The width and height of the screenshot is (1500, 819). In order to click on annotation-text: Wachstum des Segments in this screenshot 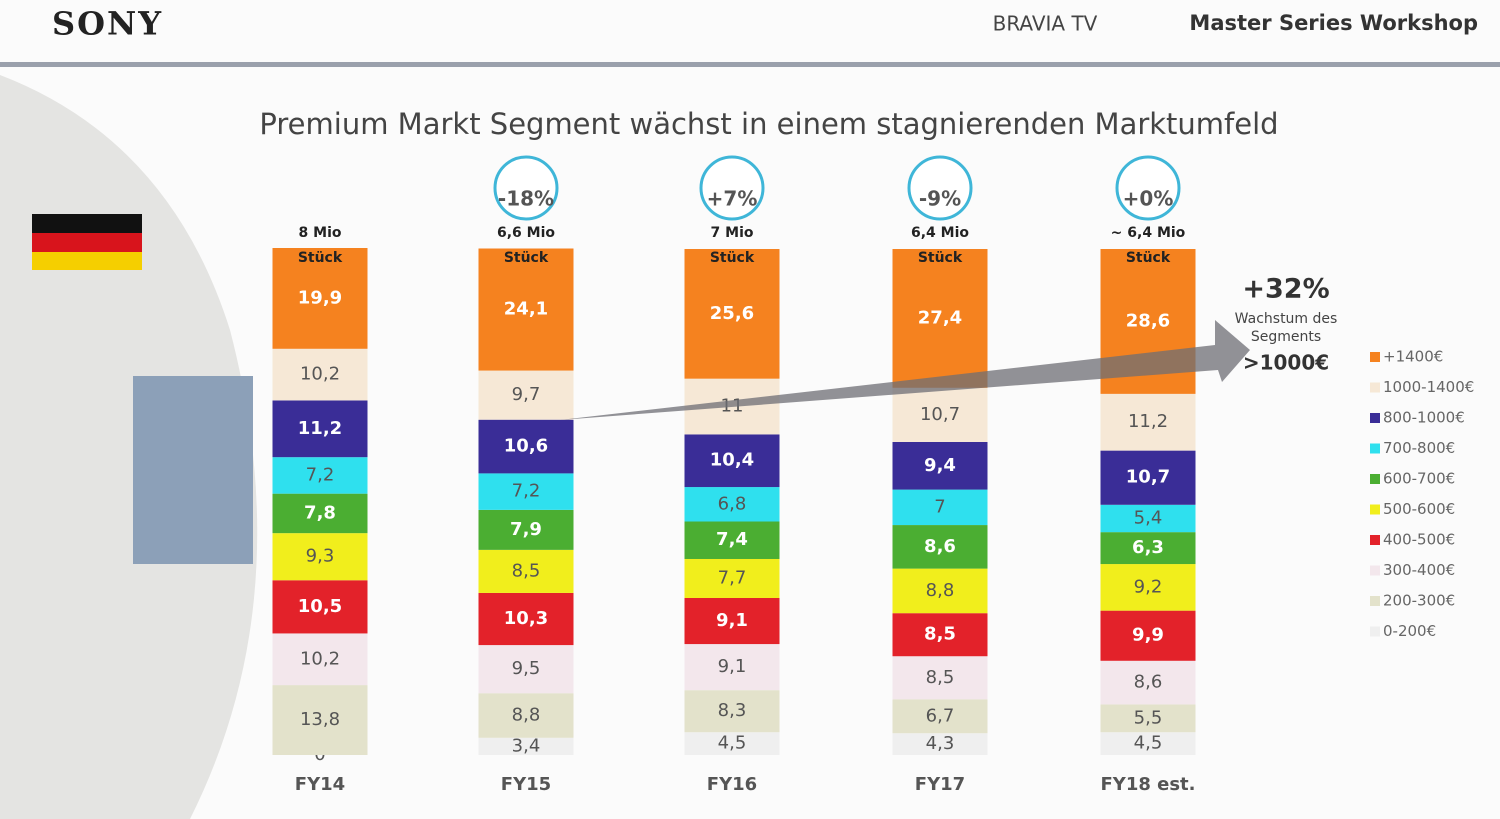, I will do `click(1286, 328)`.